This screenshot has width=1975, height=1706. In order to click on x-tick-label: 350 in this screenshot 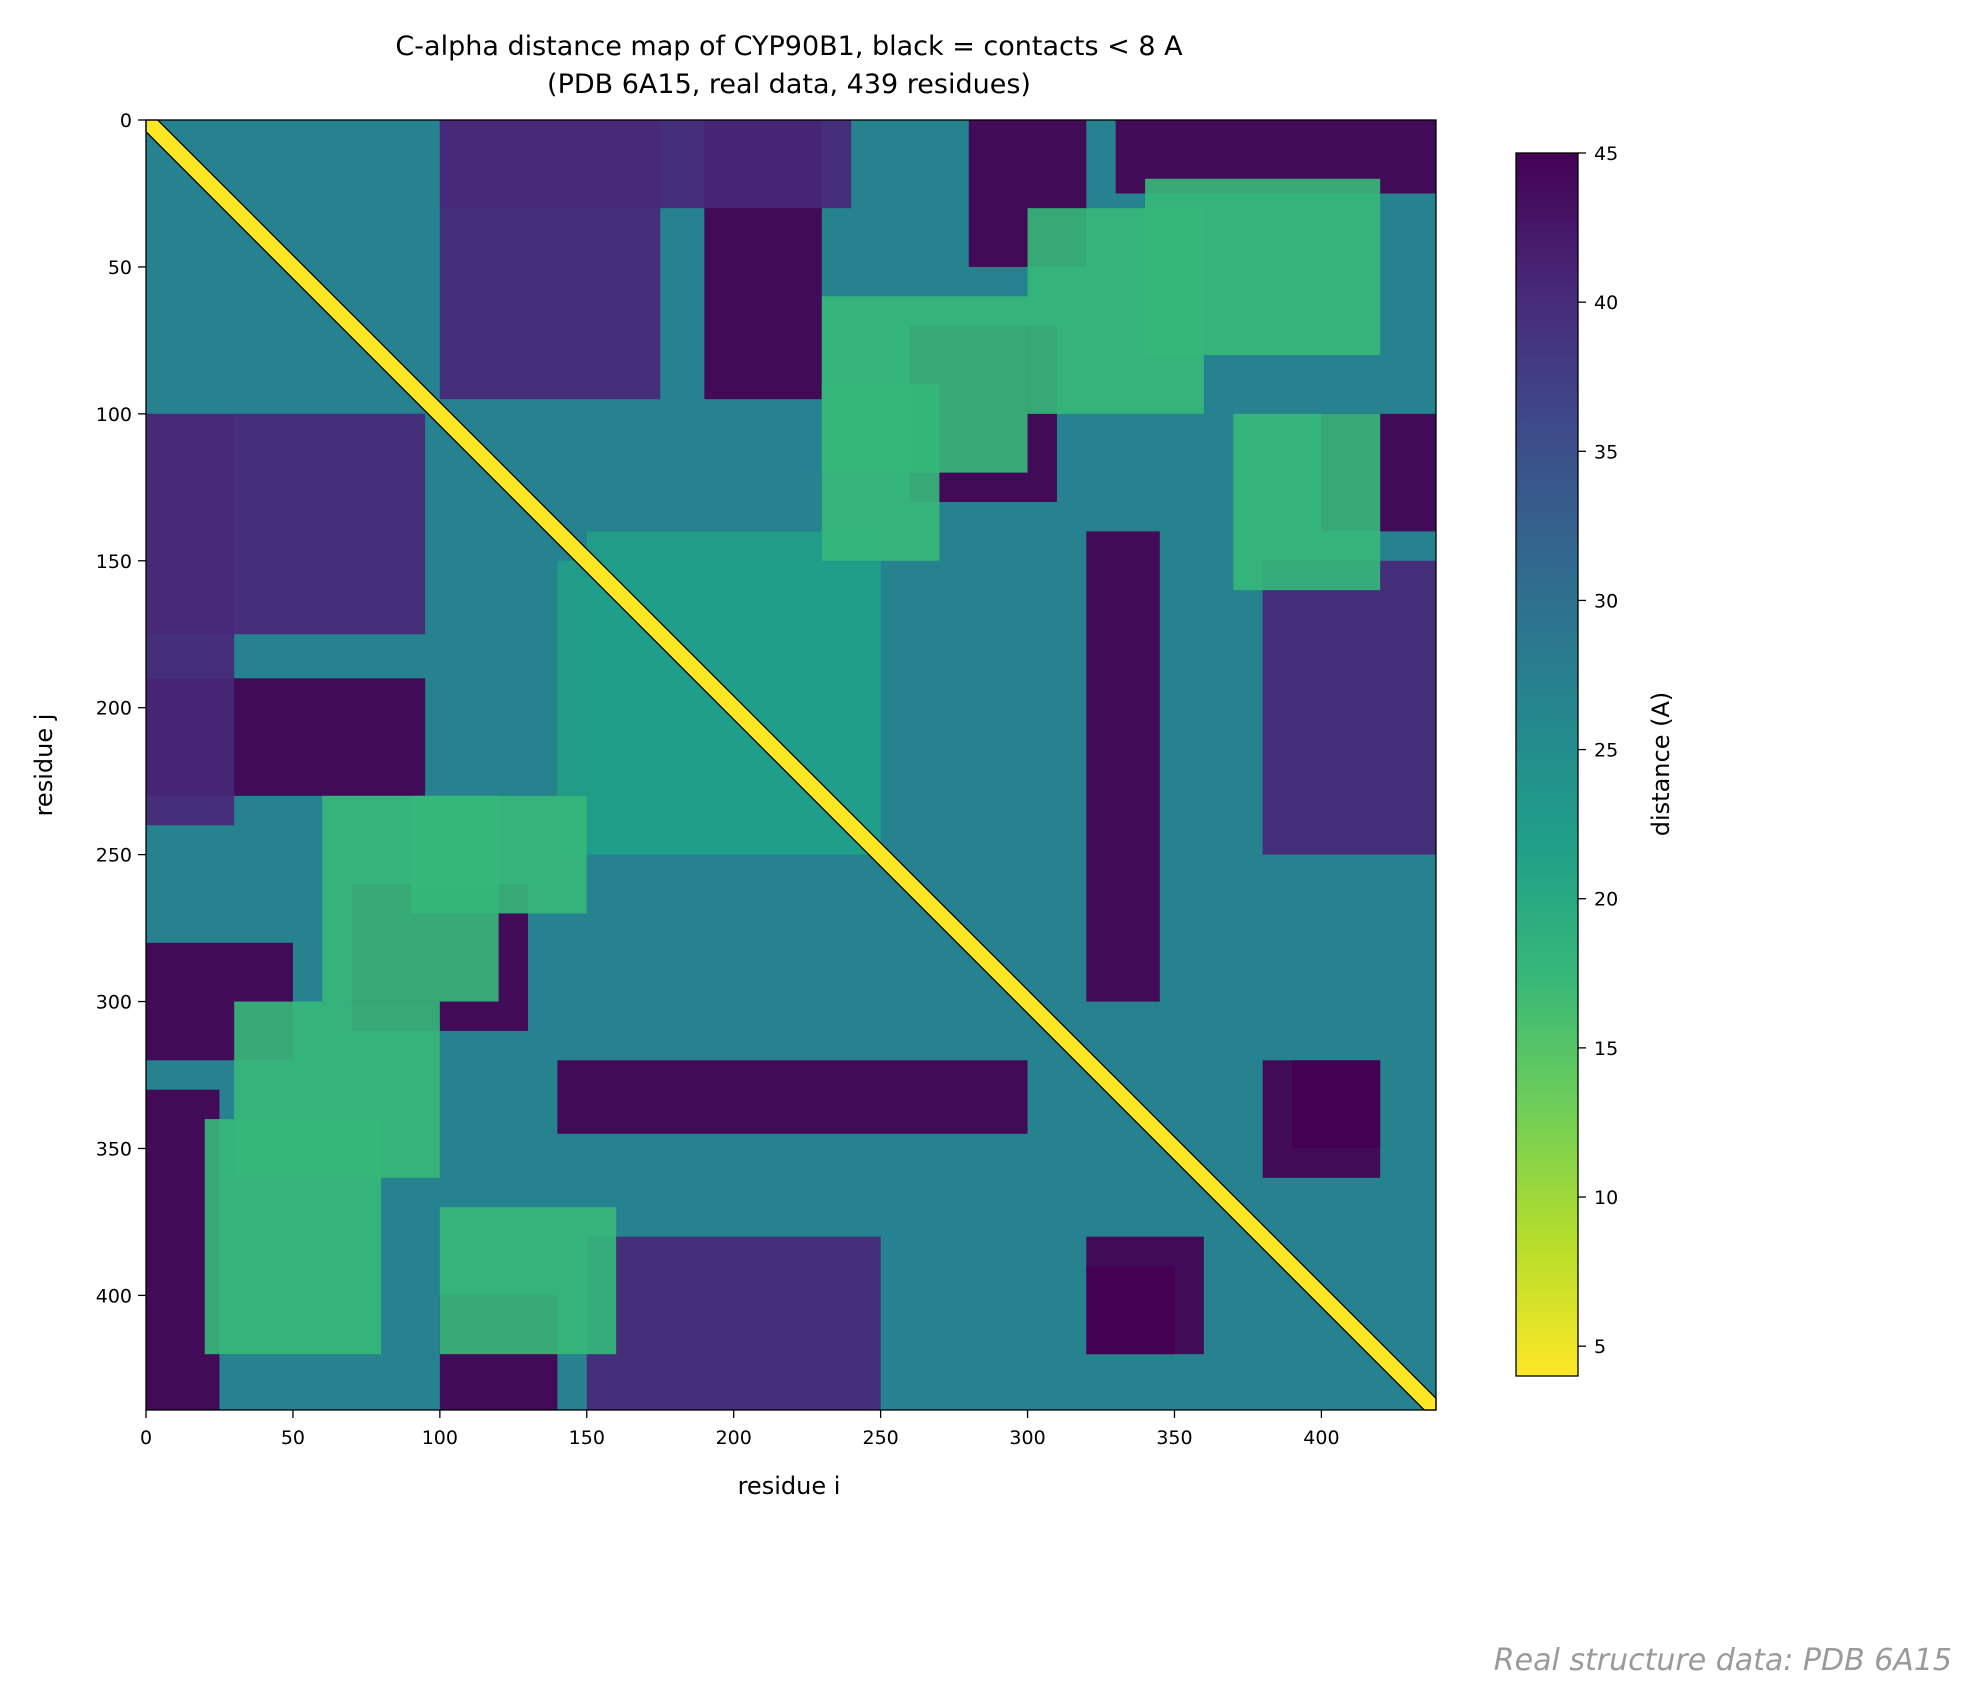, I will do `click(1174, 1438)`.